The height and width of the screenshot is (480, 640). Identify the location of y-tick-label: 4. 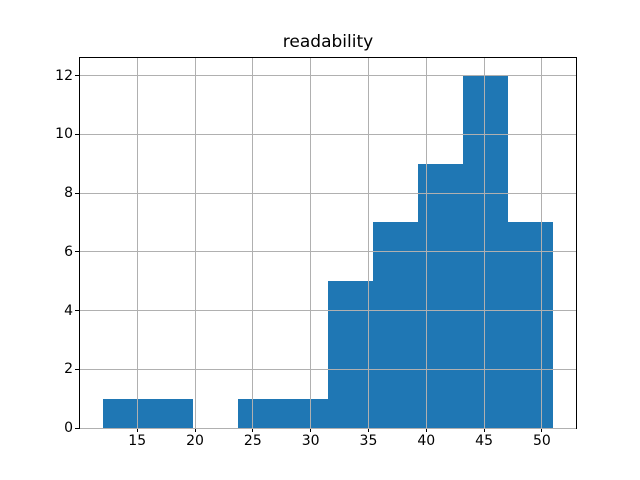
(68, 310).